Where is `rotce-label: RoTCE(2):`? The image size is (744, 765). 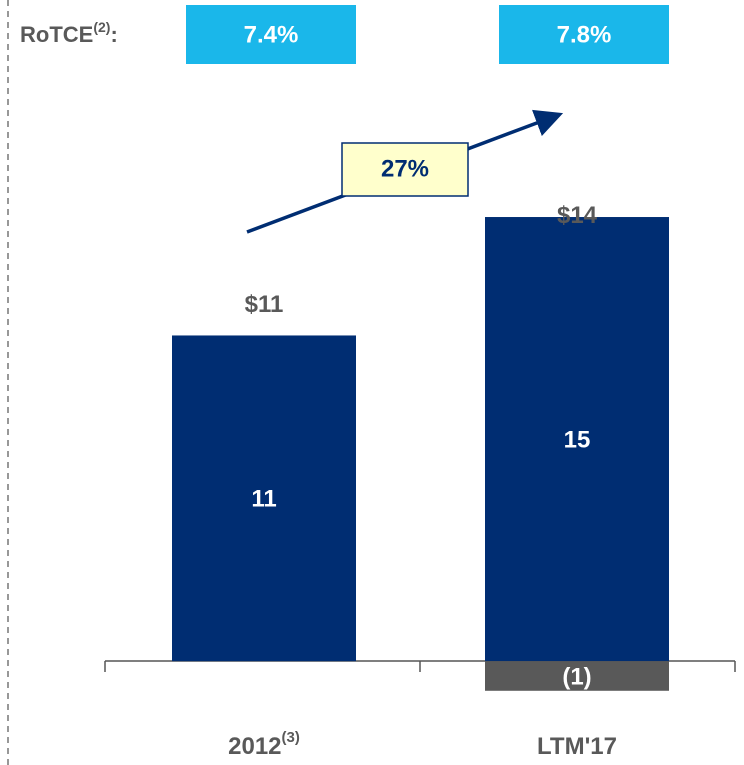
rotce-label: RoTCE(2): is located at coordinates (69, 33).